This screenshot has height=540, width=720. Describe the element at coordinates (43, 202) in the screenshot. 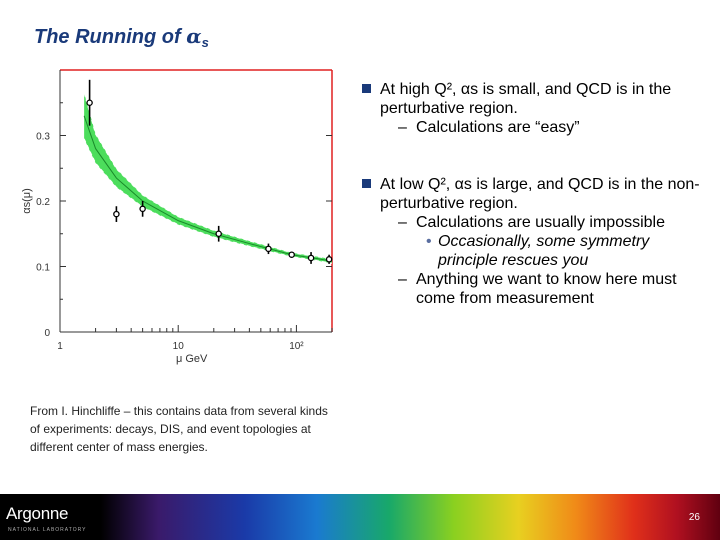

I see `y-tick-label: 0.2` at that location.